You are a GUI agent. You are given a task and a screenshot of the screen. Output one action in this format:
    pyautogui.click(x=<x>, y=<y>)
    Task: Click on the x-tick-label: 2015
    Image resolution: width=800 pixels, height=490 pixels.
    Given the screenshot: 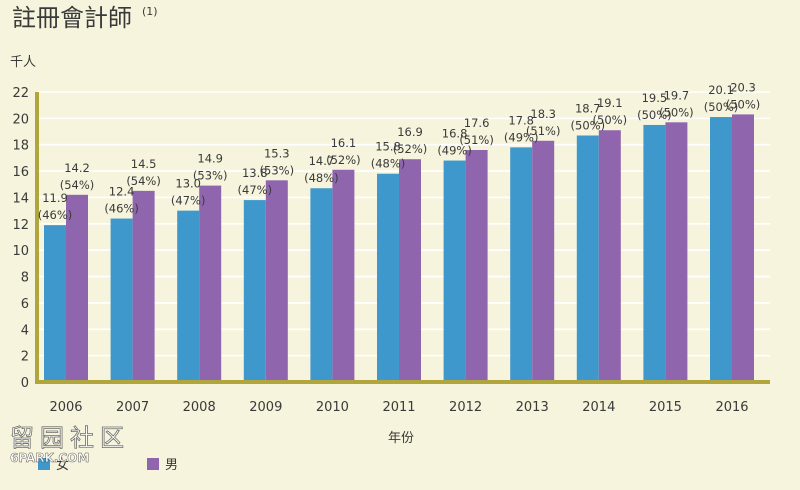 What is the action you would take?
    pyautogui.click(x=665, y=407)
    